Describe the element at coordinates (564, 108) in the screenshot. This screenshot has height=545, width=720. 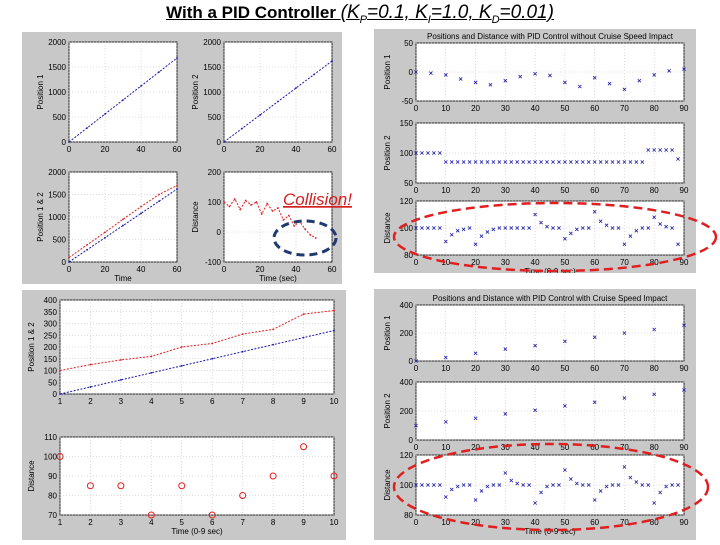
I see `tr-position1-xtick-label: 50` at that location.